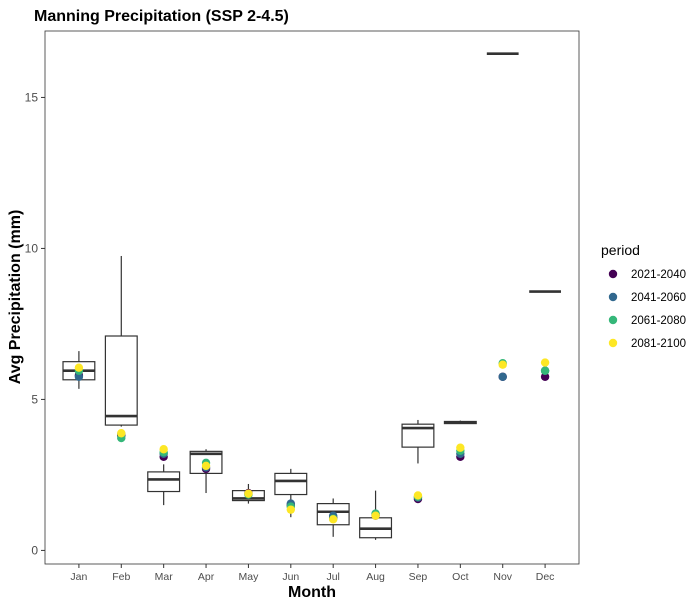 The width and height of the screenshot is (699, 608). Describe the element at coordinates (290, 577) in the screenshot. I see `x-tick-label: Jun` at that location.